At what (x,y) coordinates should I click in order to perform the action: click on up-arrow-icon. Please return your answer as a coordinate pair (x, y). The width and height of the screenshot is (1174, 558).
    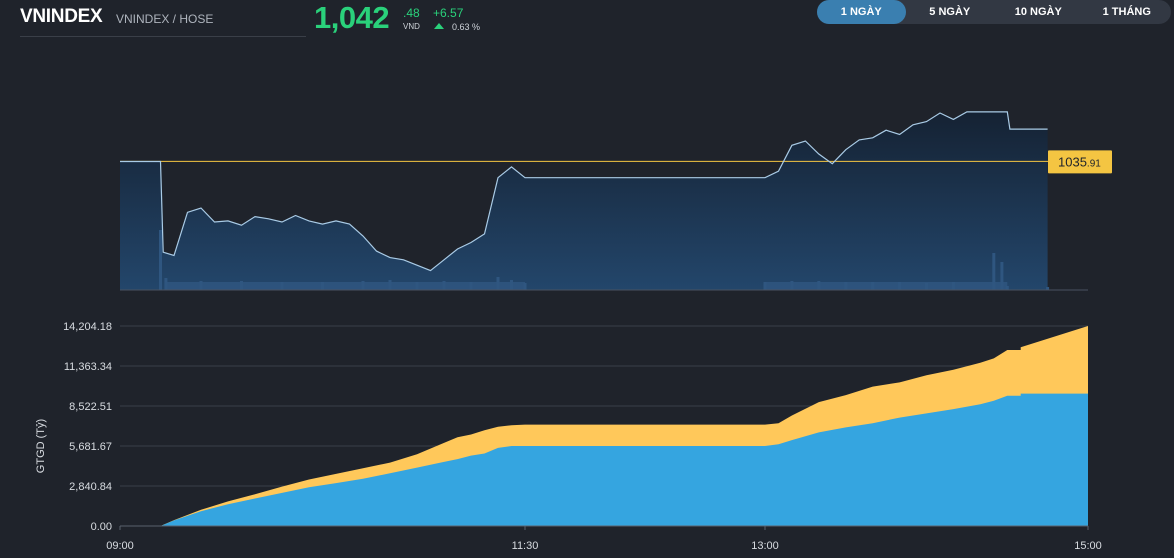
    Looking at the image, I should click on (439, 26).